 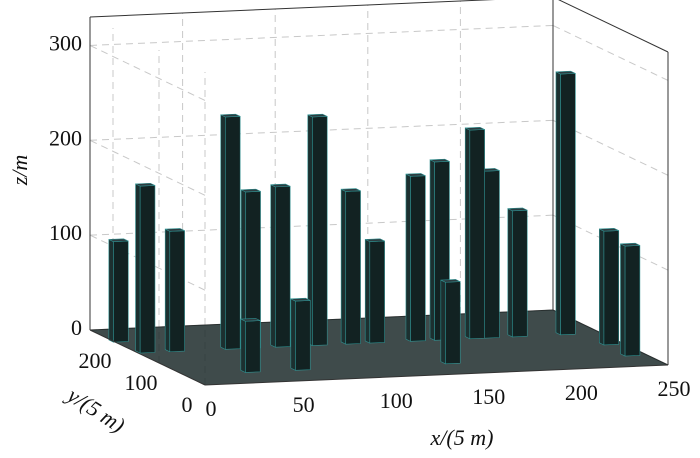 What do you see at coordinates (65, 43) in the screenshot?
I see `z-tick-label: 300` at bounding box center [65, 43].